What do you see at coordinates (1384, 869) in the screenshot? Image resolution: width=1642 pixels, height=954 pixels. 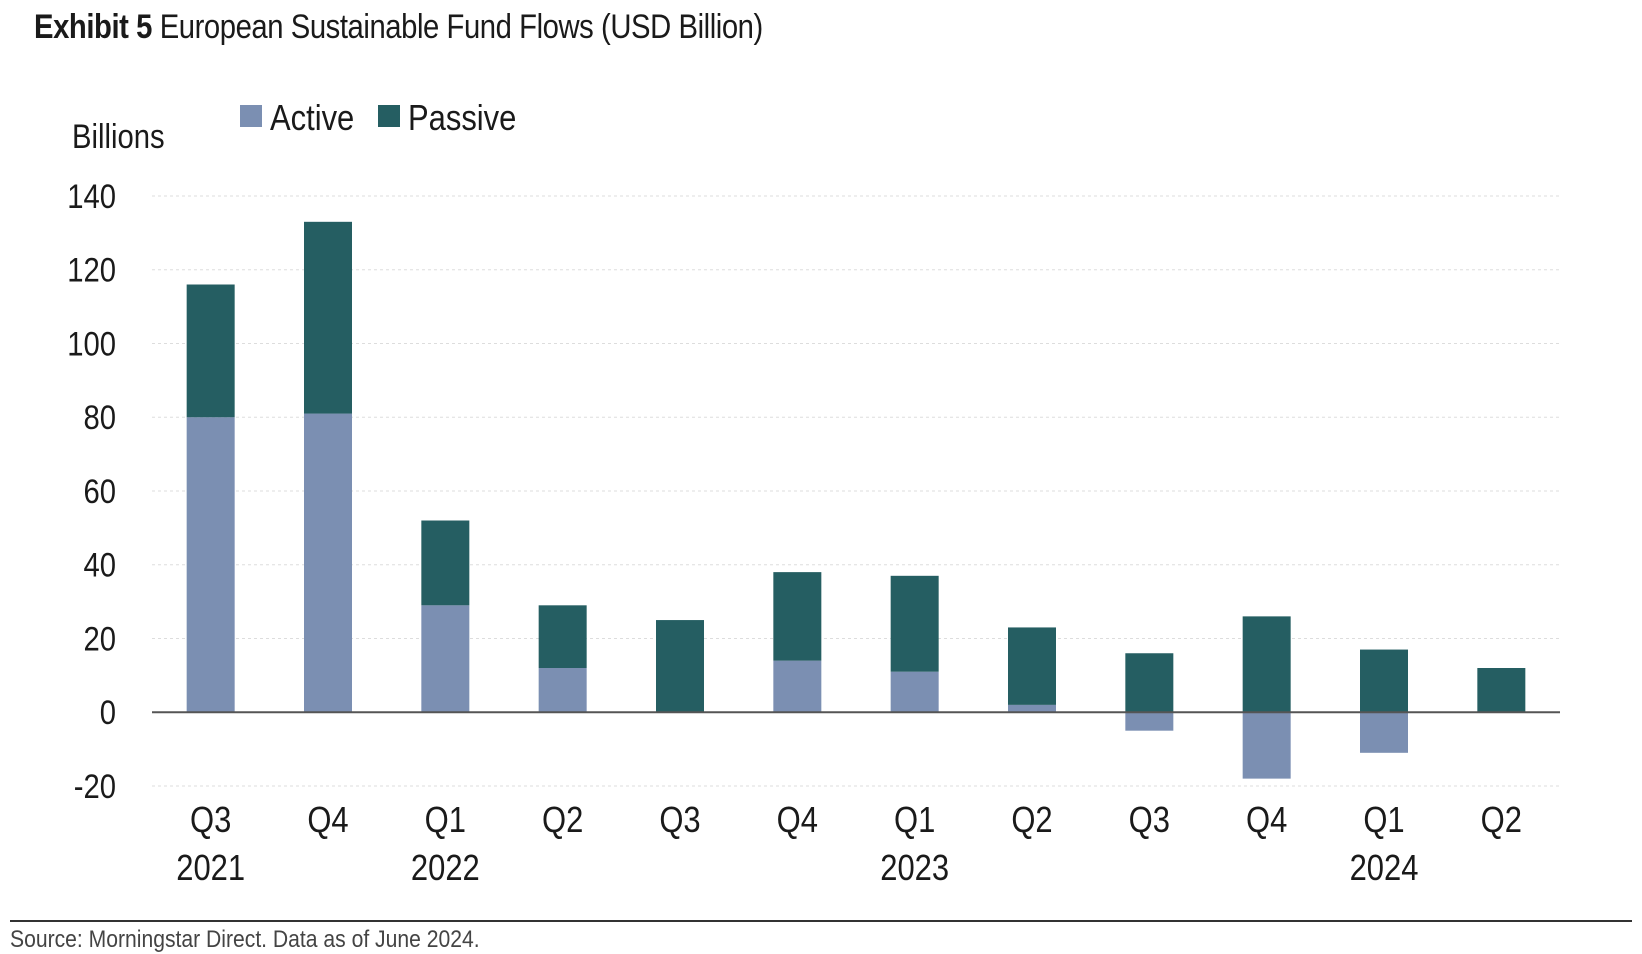 I see `x-year-label: 2024` at bounding box center [1384, 869].